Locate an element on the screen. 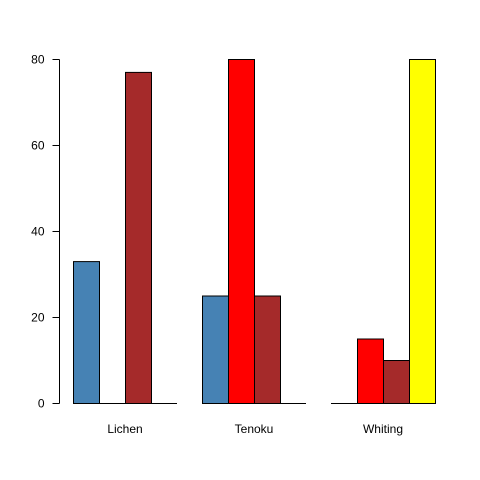 The height and width of the screenshot is (480, 480). y-tick-label: 60 is located at coordinates (38, 146).